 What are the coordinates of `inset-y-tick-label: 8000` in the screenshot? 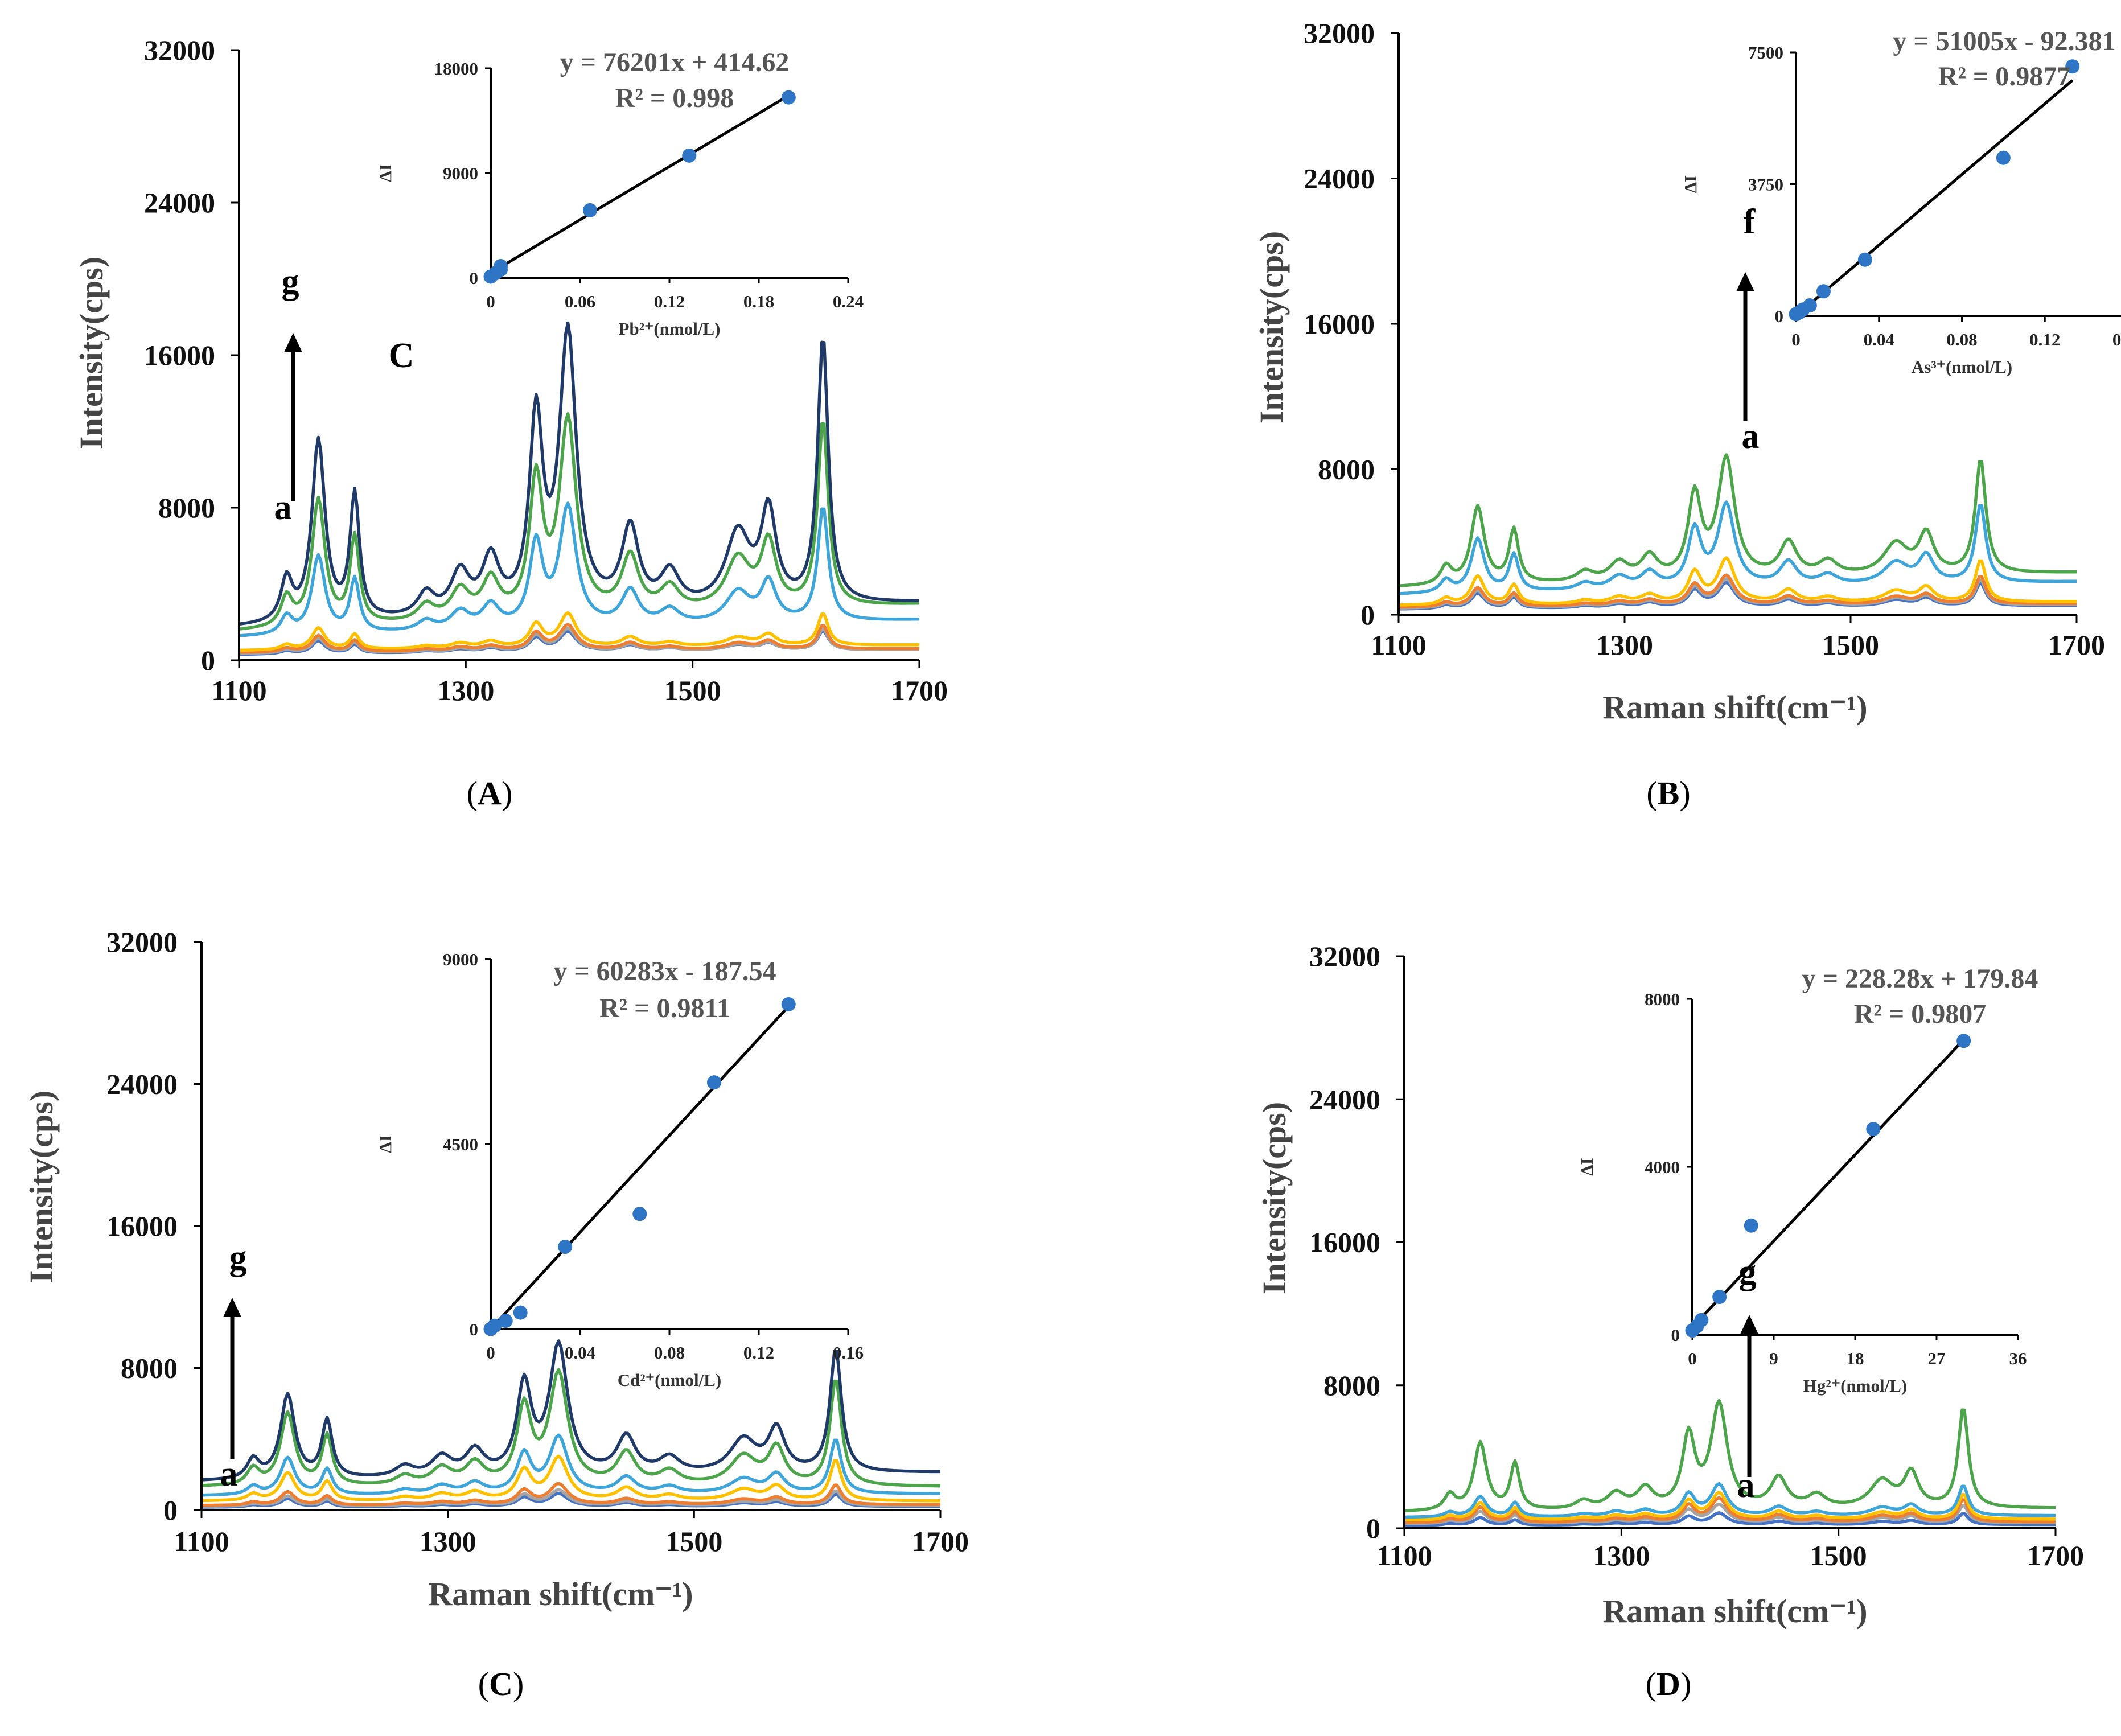 It's located at (1662, 999).